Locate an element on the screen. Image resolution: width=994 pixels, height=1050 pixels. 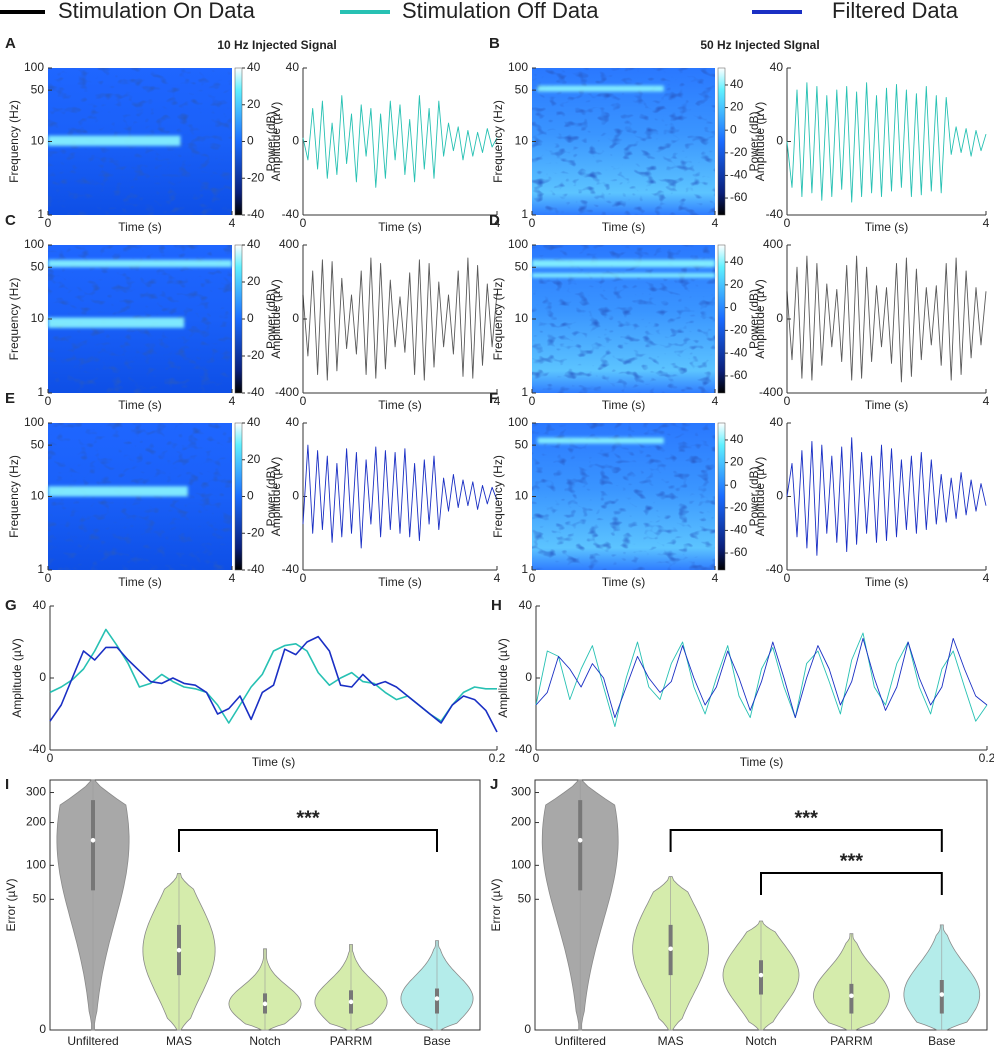
x-tick-label: PARRM is located at coordinates (851, 1041).